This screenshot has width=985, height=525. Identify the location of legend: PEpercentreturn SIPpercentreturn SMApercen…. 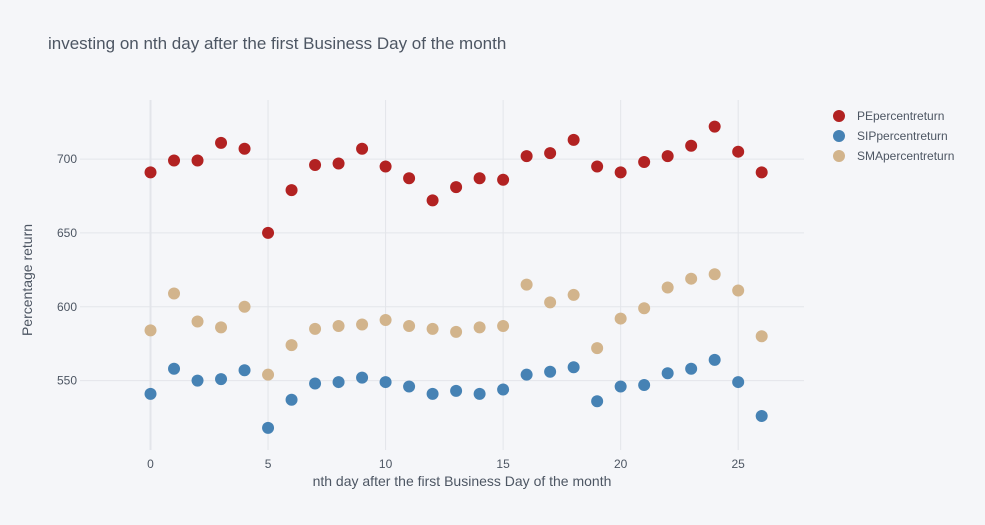
(893, 136).